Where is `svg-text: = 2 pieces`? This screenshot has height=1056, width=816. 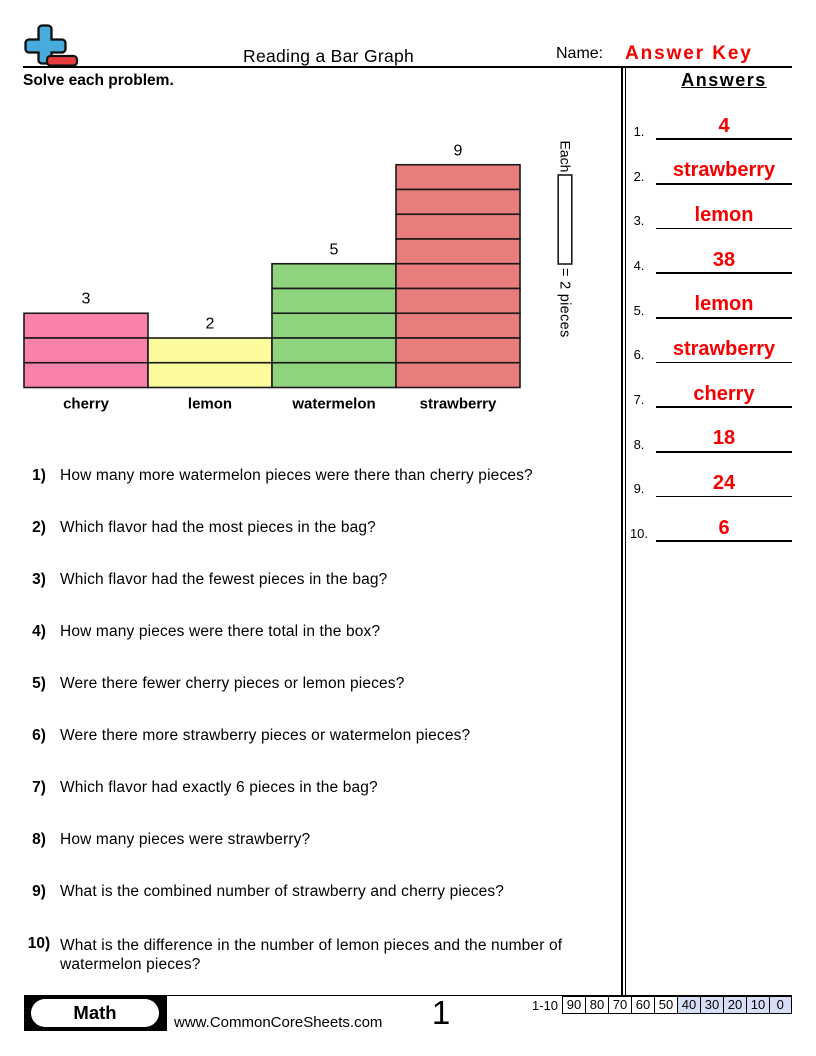 svg-text: = 2 pieces is located at coordinates (564, 303).